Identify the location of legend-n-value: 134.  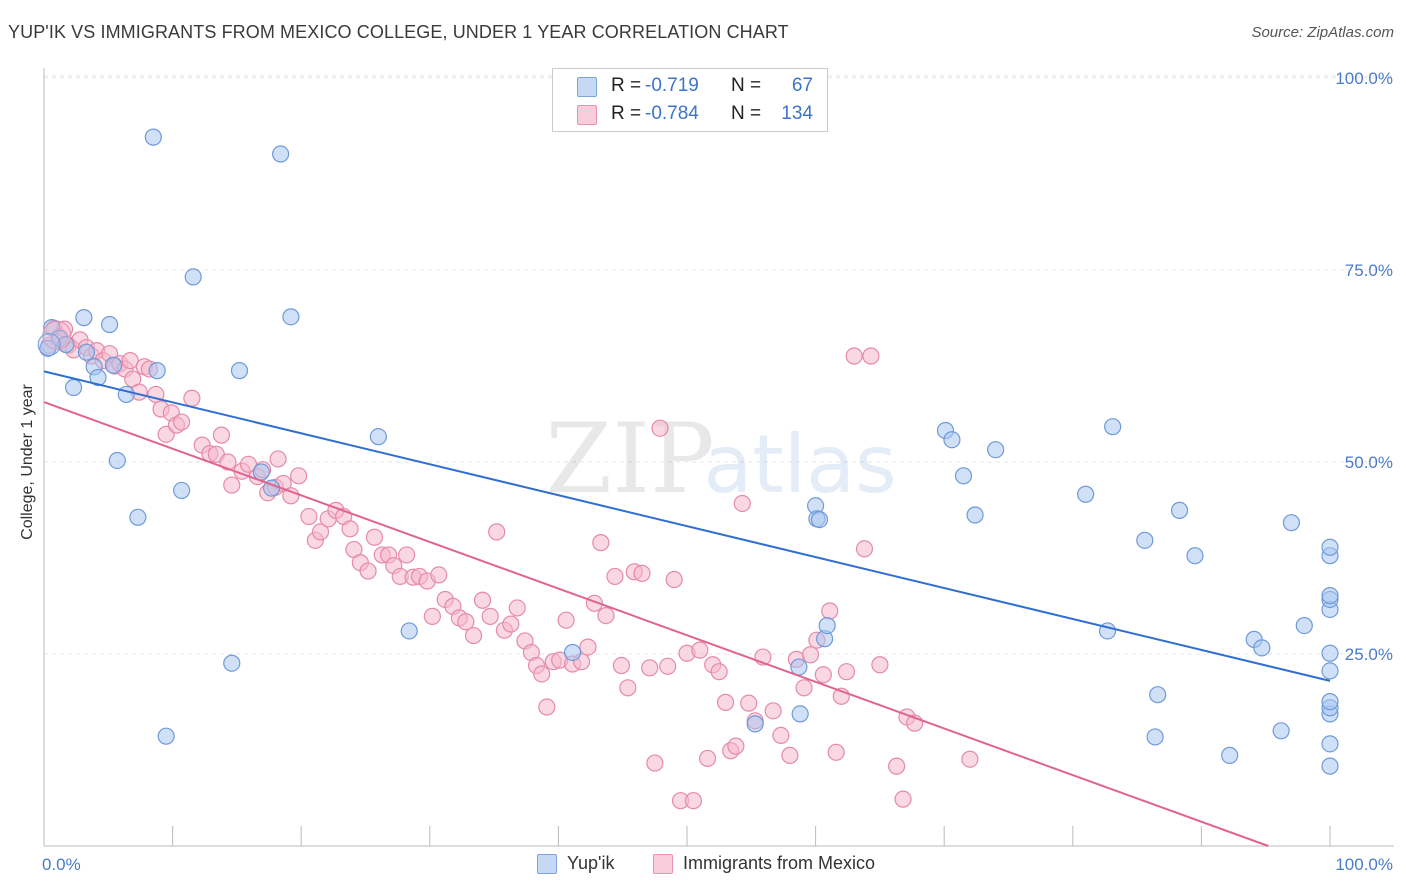
(797, 113).